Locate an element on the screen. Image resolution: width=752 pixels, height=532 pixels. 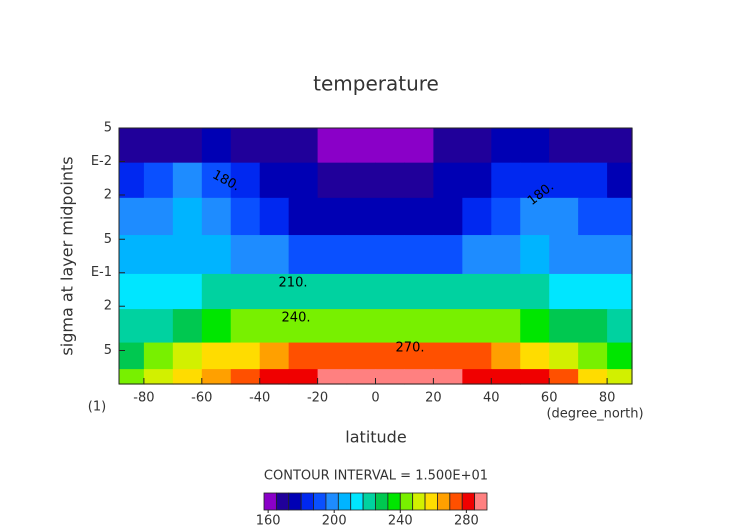
x-tick-label: -60 is located at coordinates (201, 398).